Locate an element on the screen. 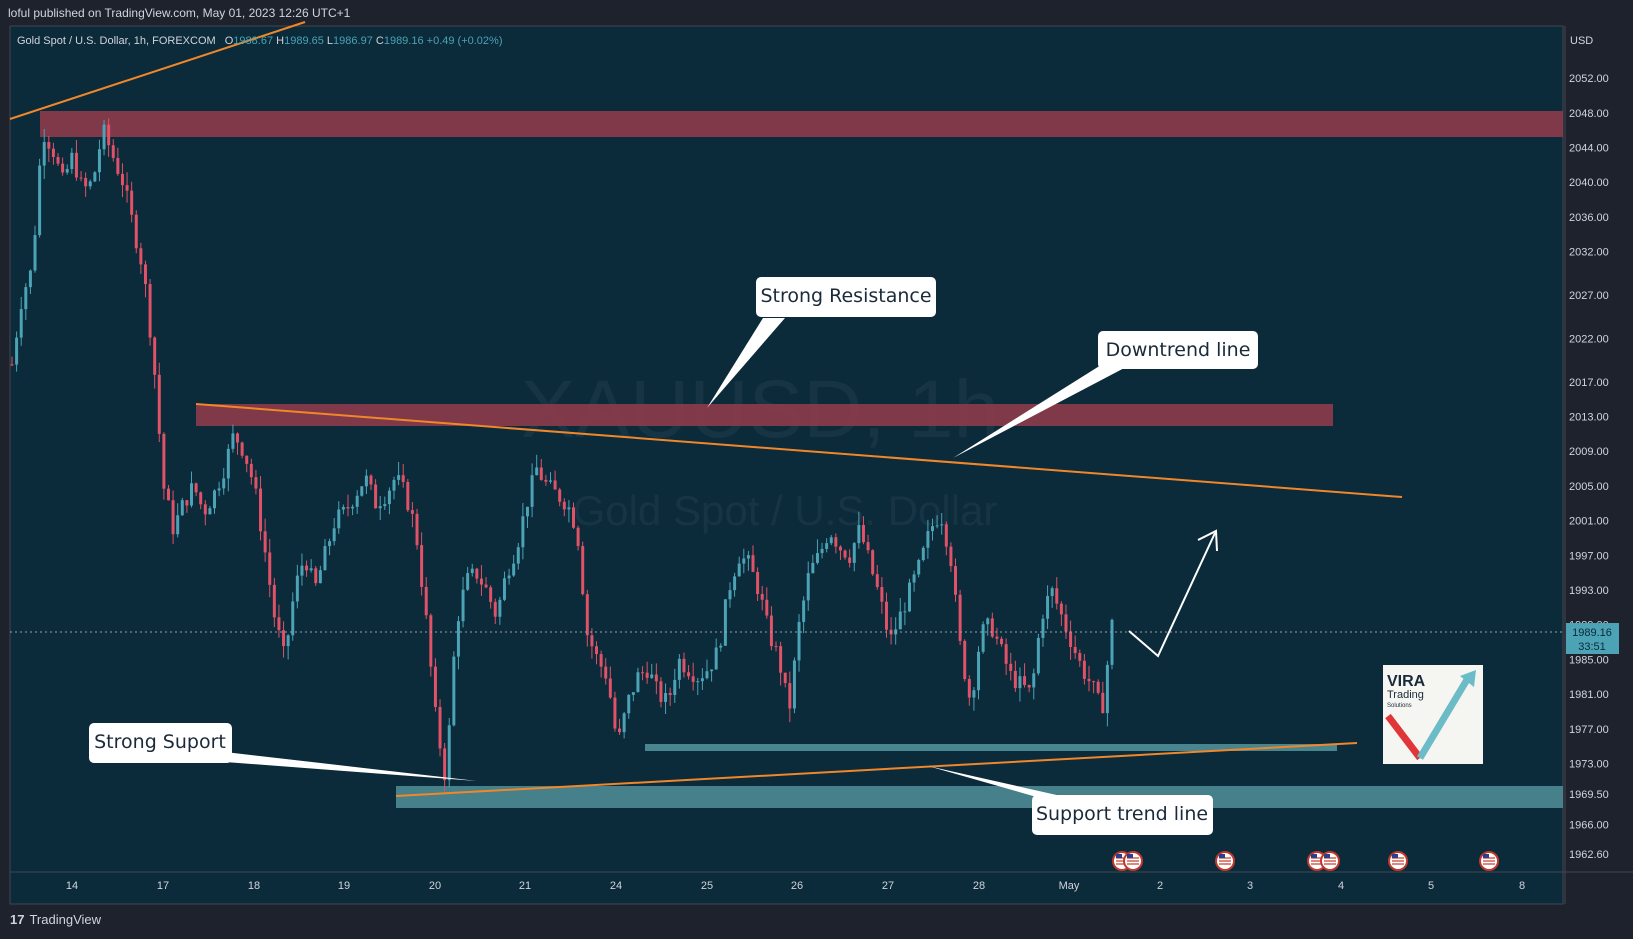 The width and height of the screenshot is (1633, 939). resistance-zone-mid is located at coordinates (764, 415).